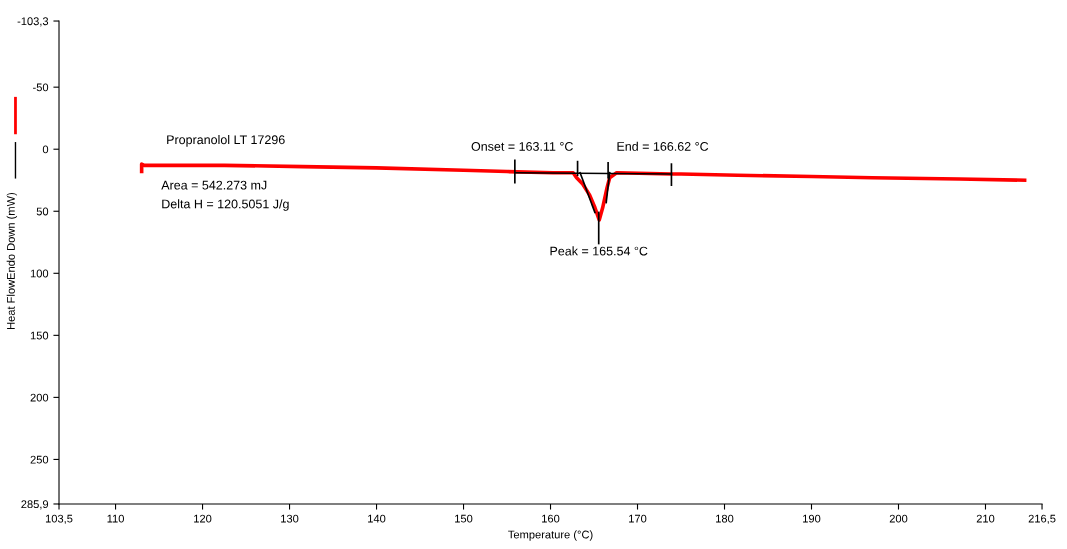 The height and width of the screenshot is (549, 1067). Describe the element at coordinates (45, 149) in the screenshot. I see `y-tick-label: 0` at that location.